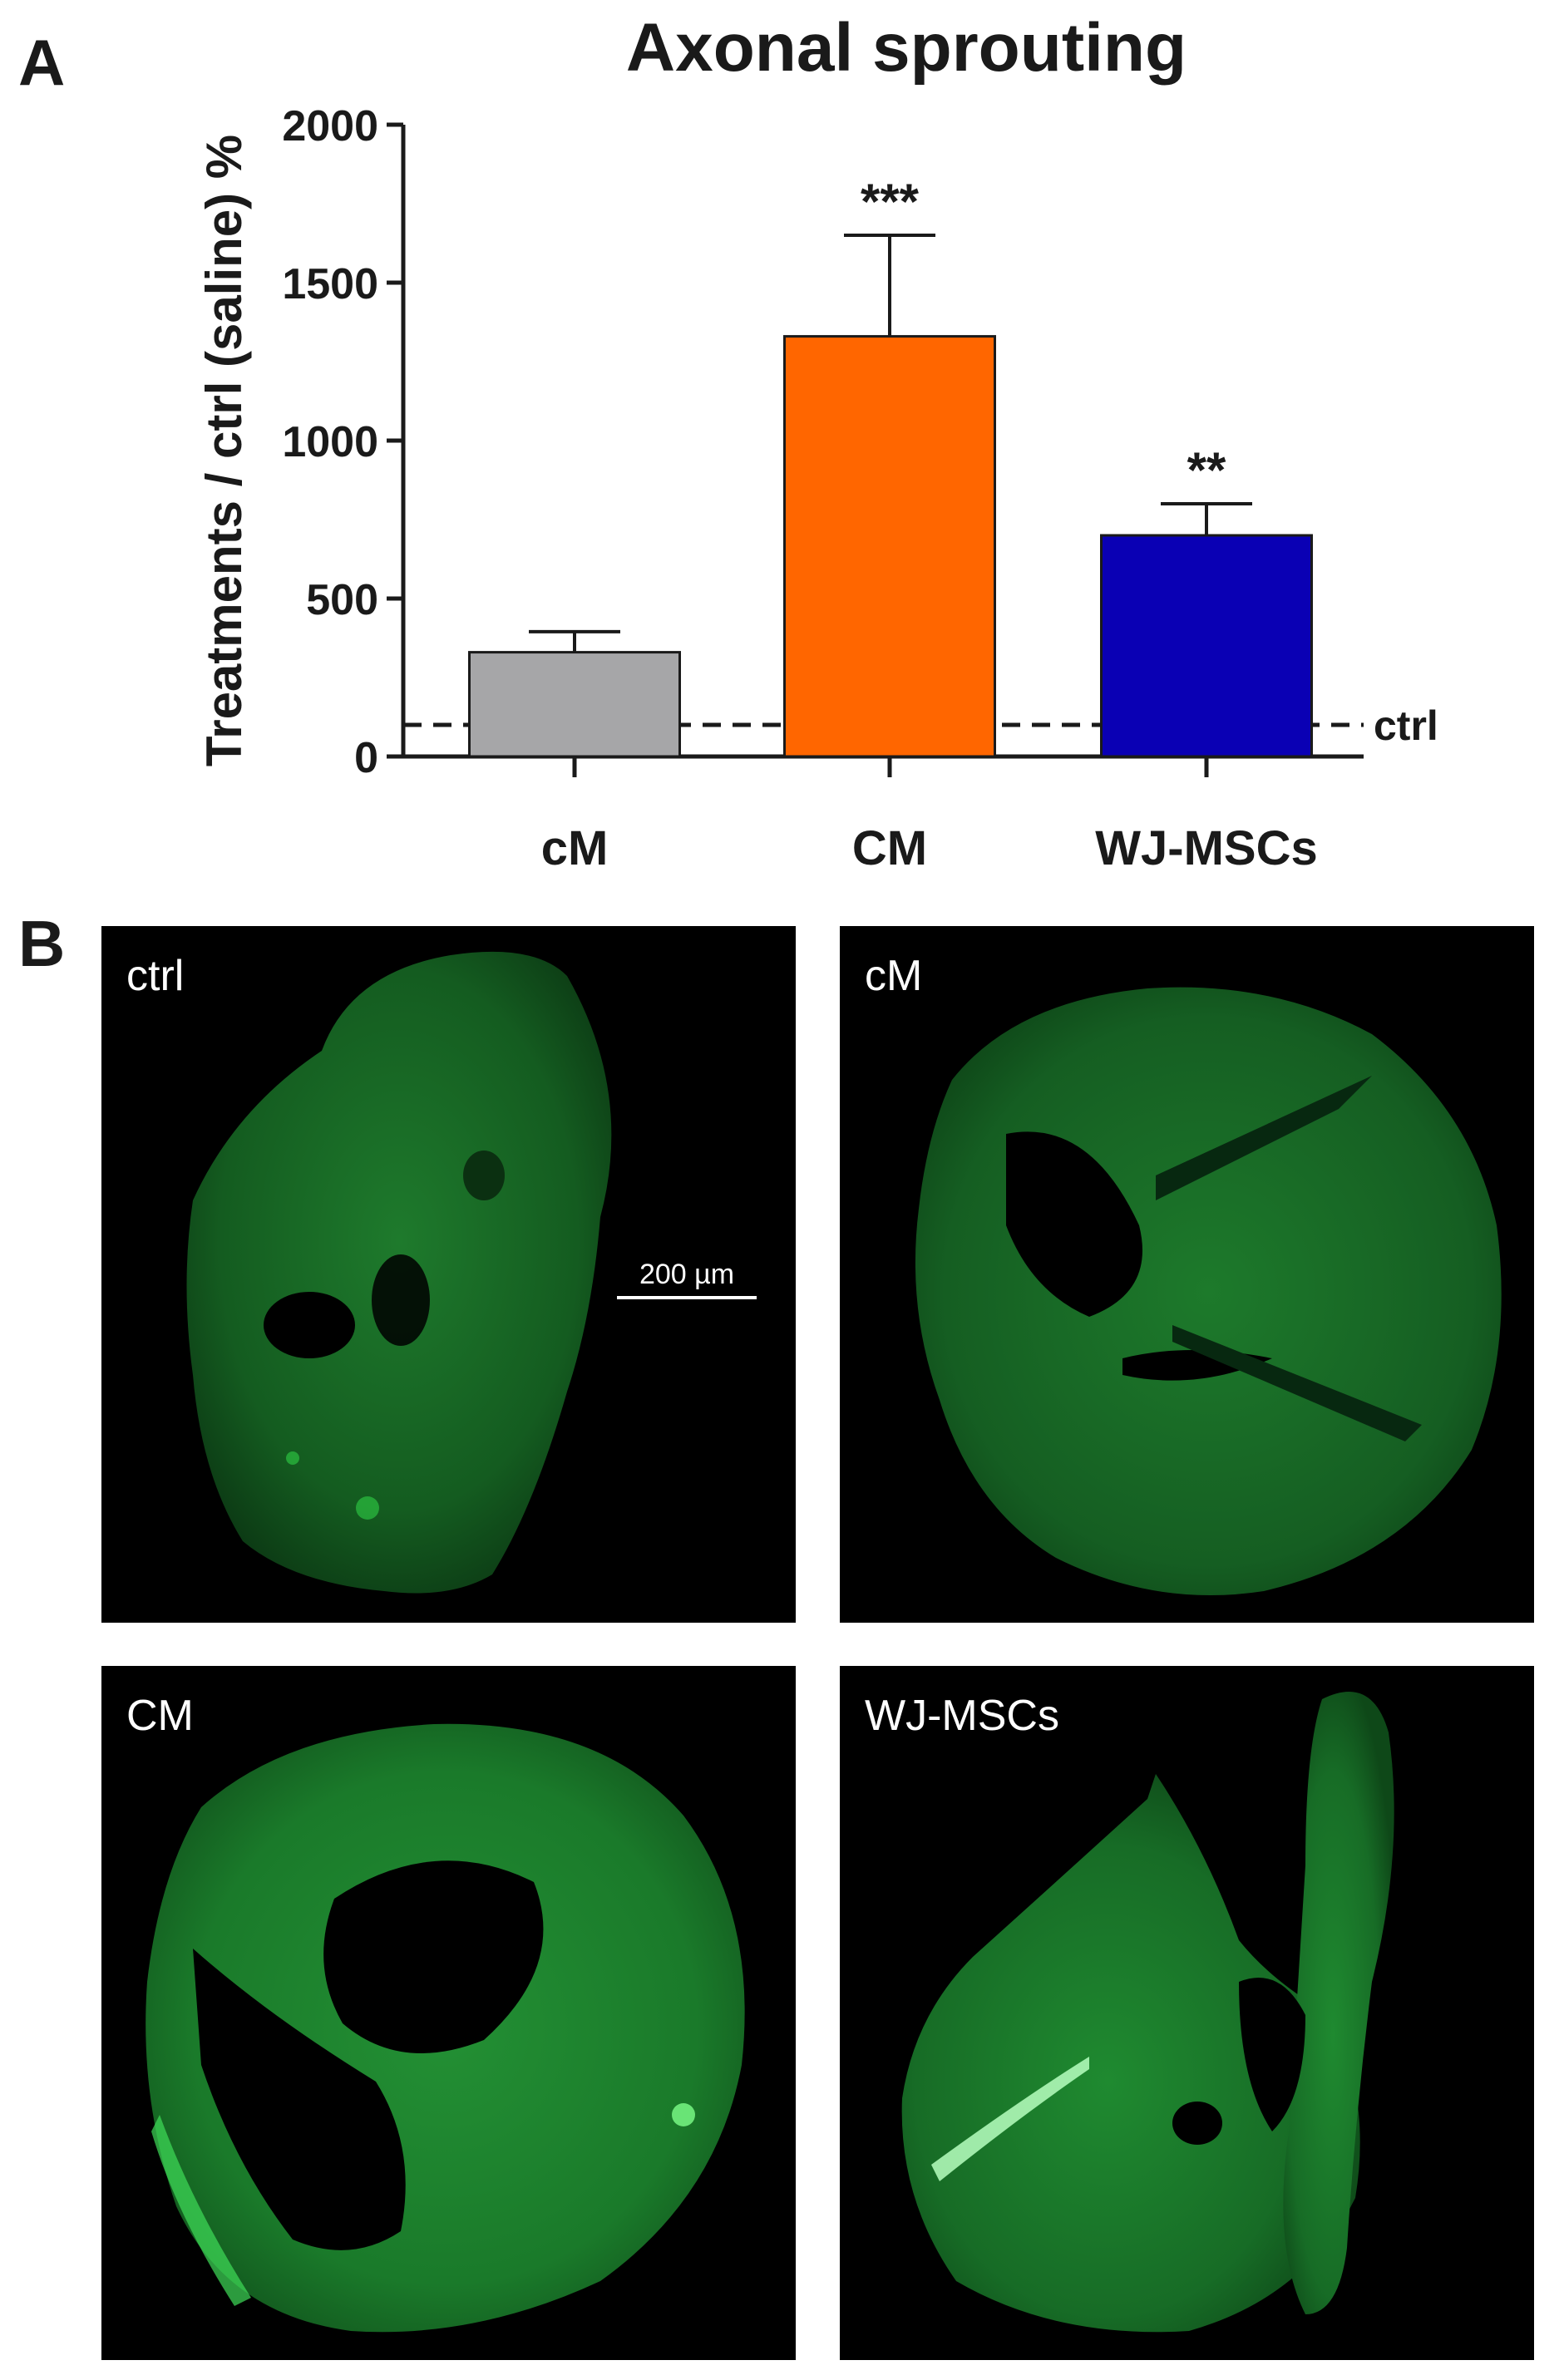 The height and width of the screenshot is (2380, 1564). I want to click on reference-line-label: ctrl, so click(1406, 726).